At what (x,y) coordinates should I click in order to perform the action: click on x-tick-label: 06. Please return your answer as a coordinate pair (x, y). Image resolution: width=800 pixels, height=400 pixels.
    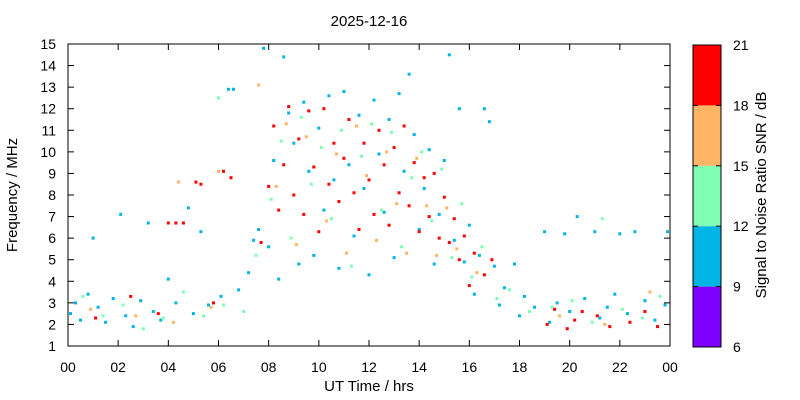
    Looking at the image, I should click on (219, 367).